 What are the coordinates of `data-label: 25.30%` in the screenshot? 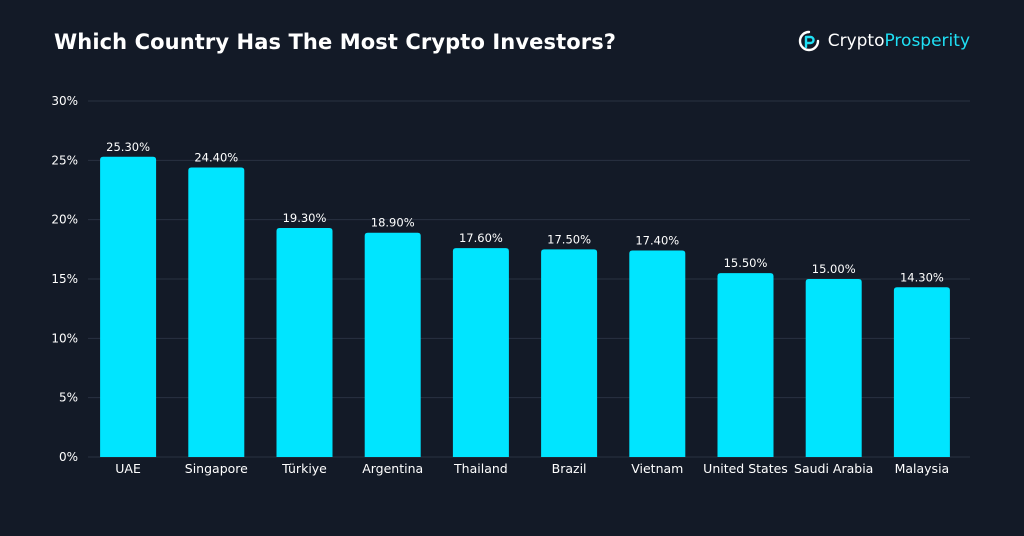 It's located at (128, 147).